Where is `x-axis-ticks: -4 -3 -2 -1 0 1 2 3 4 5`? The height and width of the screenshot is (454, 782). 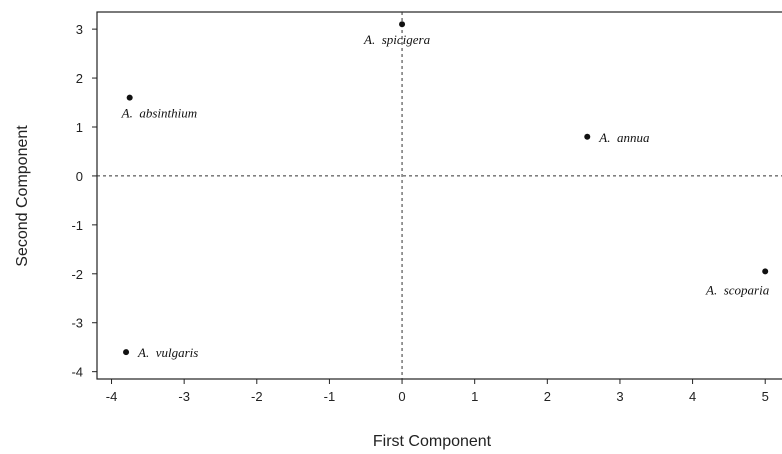
x-axis-ticks: -4 -3 -2 -1 0 1 2 3 4 5 is located at coordinates (437, 391).